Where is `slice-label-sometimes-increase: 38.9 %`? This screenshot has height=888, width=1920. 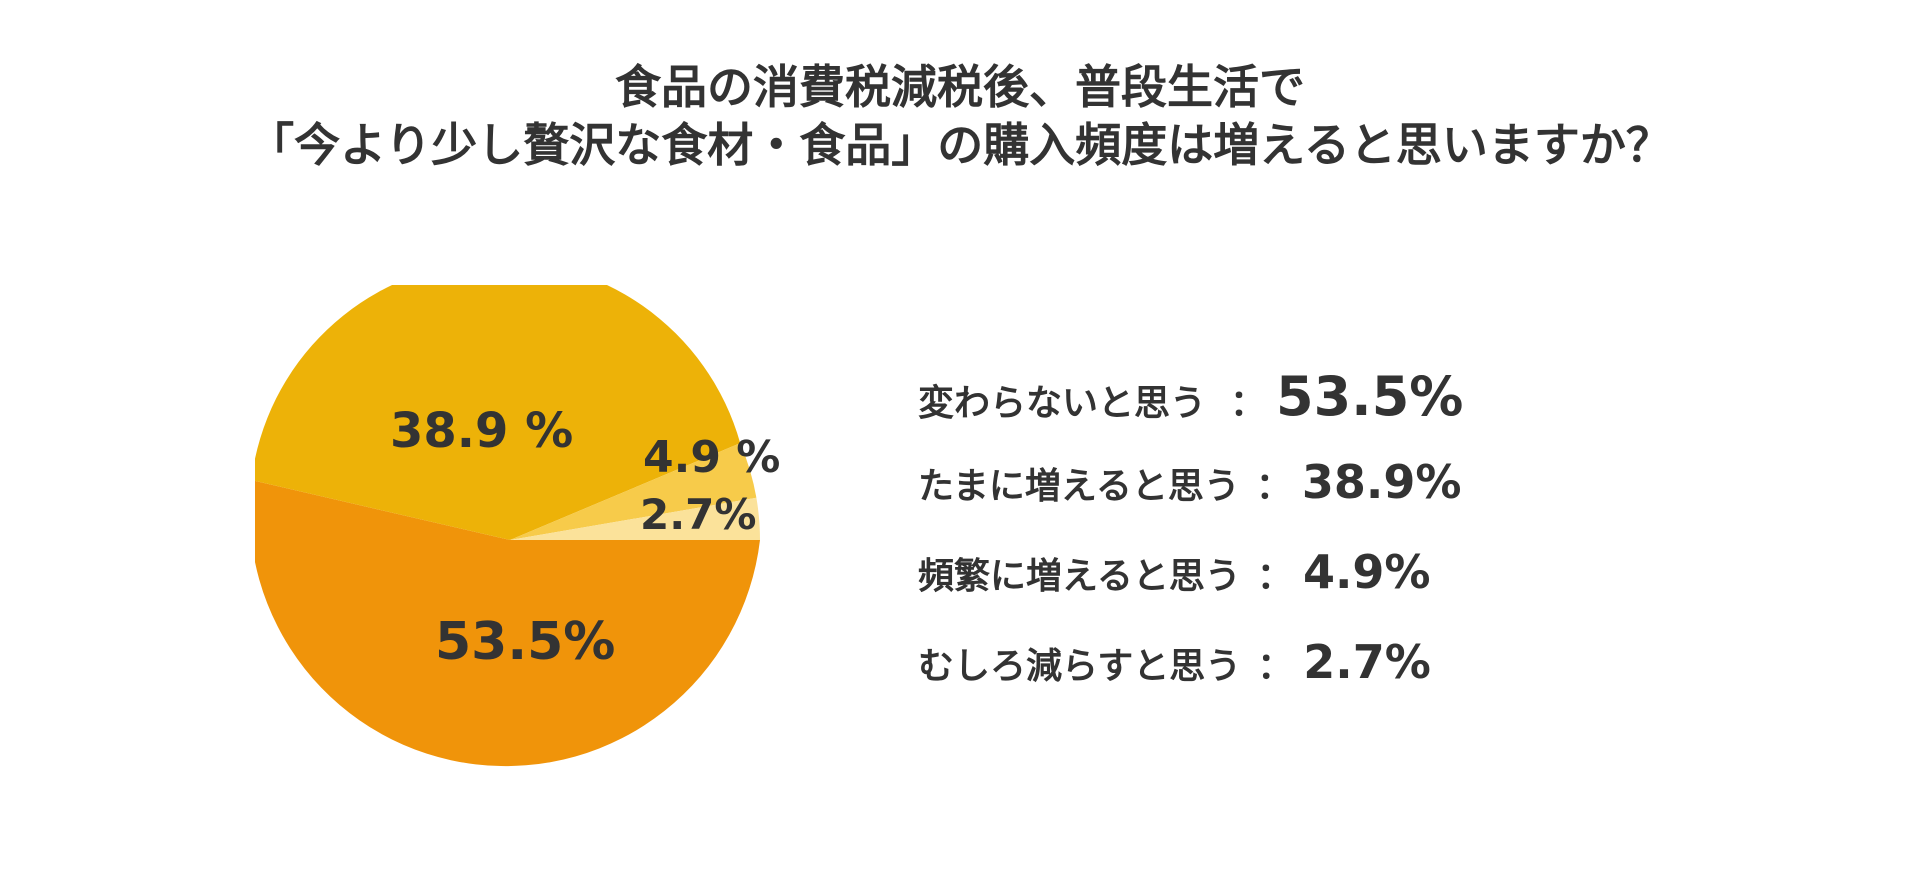 slice-label-sometimes-increase: 38.9 % is located at coordinates (482, 431).